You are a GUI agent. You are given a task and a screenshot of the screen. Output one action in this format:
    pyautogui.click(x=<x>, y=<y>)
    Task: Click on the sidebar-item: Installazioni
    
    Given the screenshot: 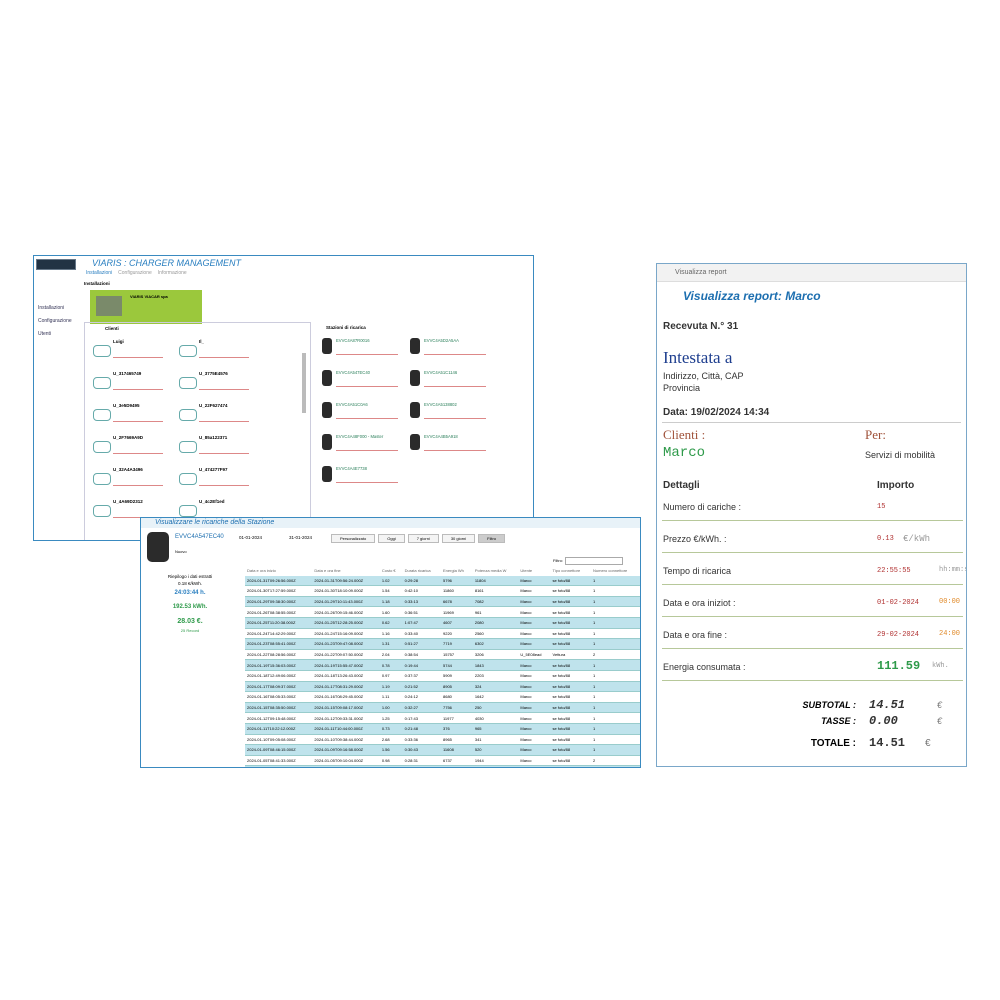 What is the action you would take?
    pyautogui.click(x=51, y=308)
    